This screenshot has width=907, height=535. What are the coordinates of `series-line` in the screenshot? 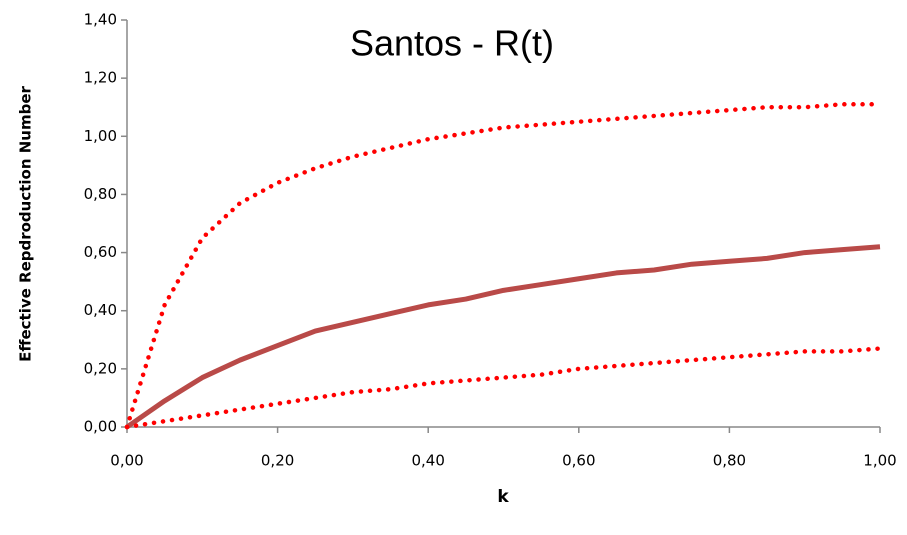 It's located at (503, 388).